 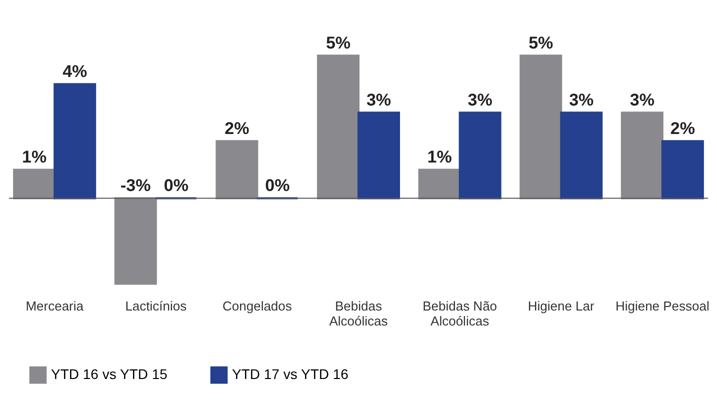 I want to click on legend-label: YTD 17 vs YTD 16, so click(x=290, y=374).